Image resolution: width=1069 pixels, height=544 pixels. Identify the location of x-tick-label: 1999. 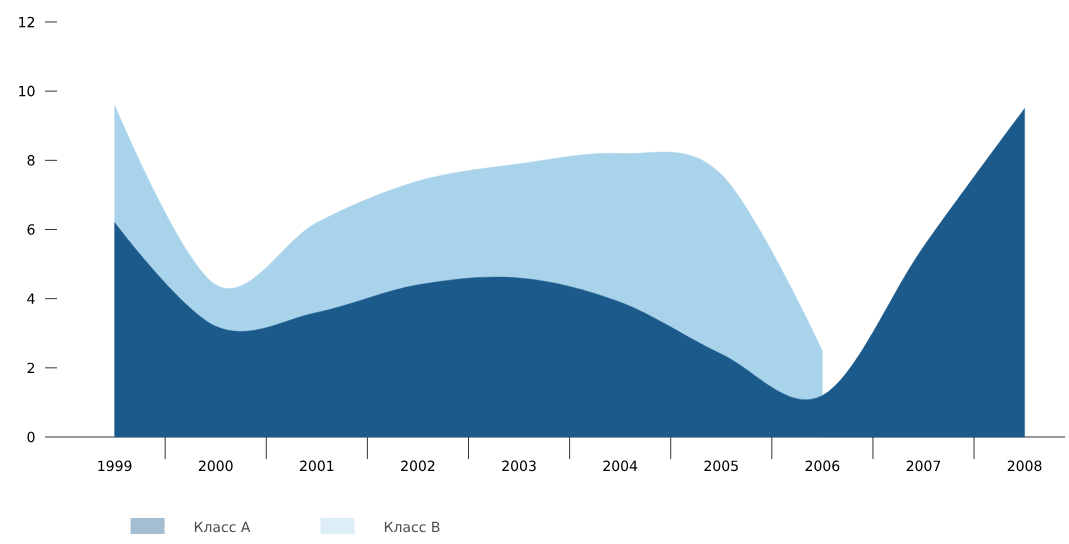
(115, 466).